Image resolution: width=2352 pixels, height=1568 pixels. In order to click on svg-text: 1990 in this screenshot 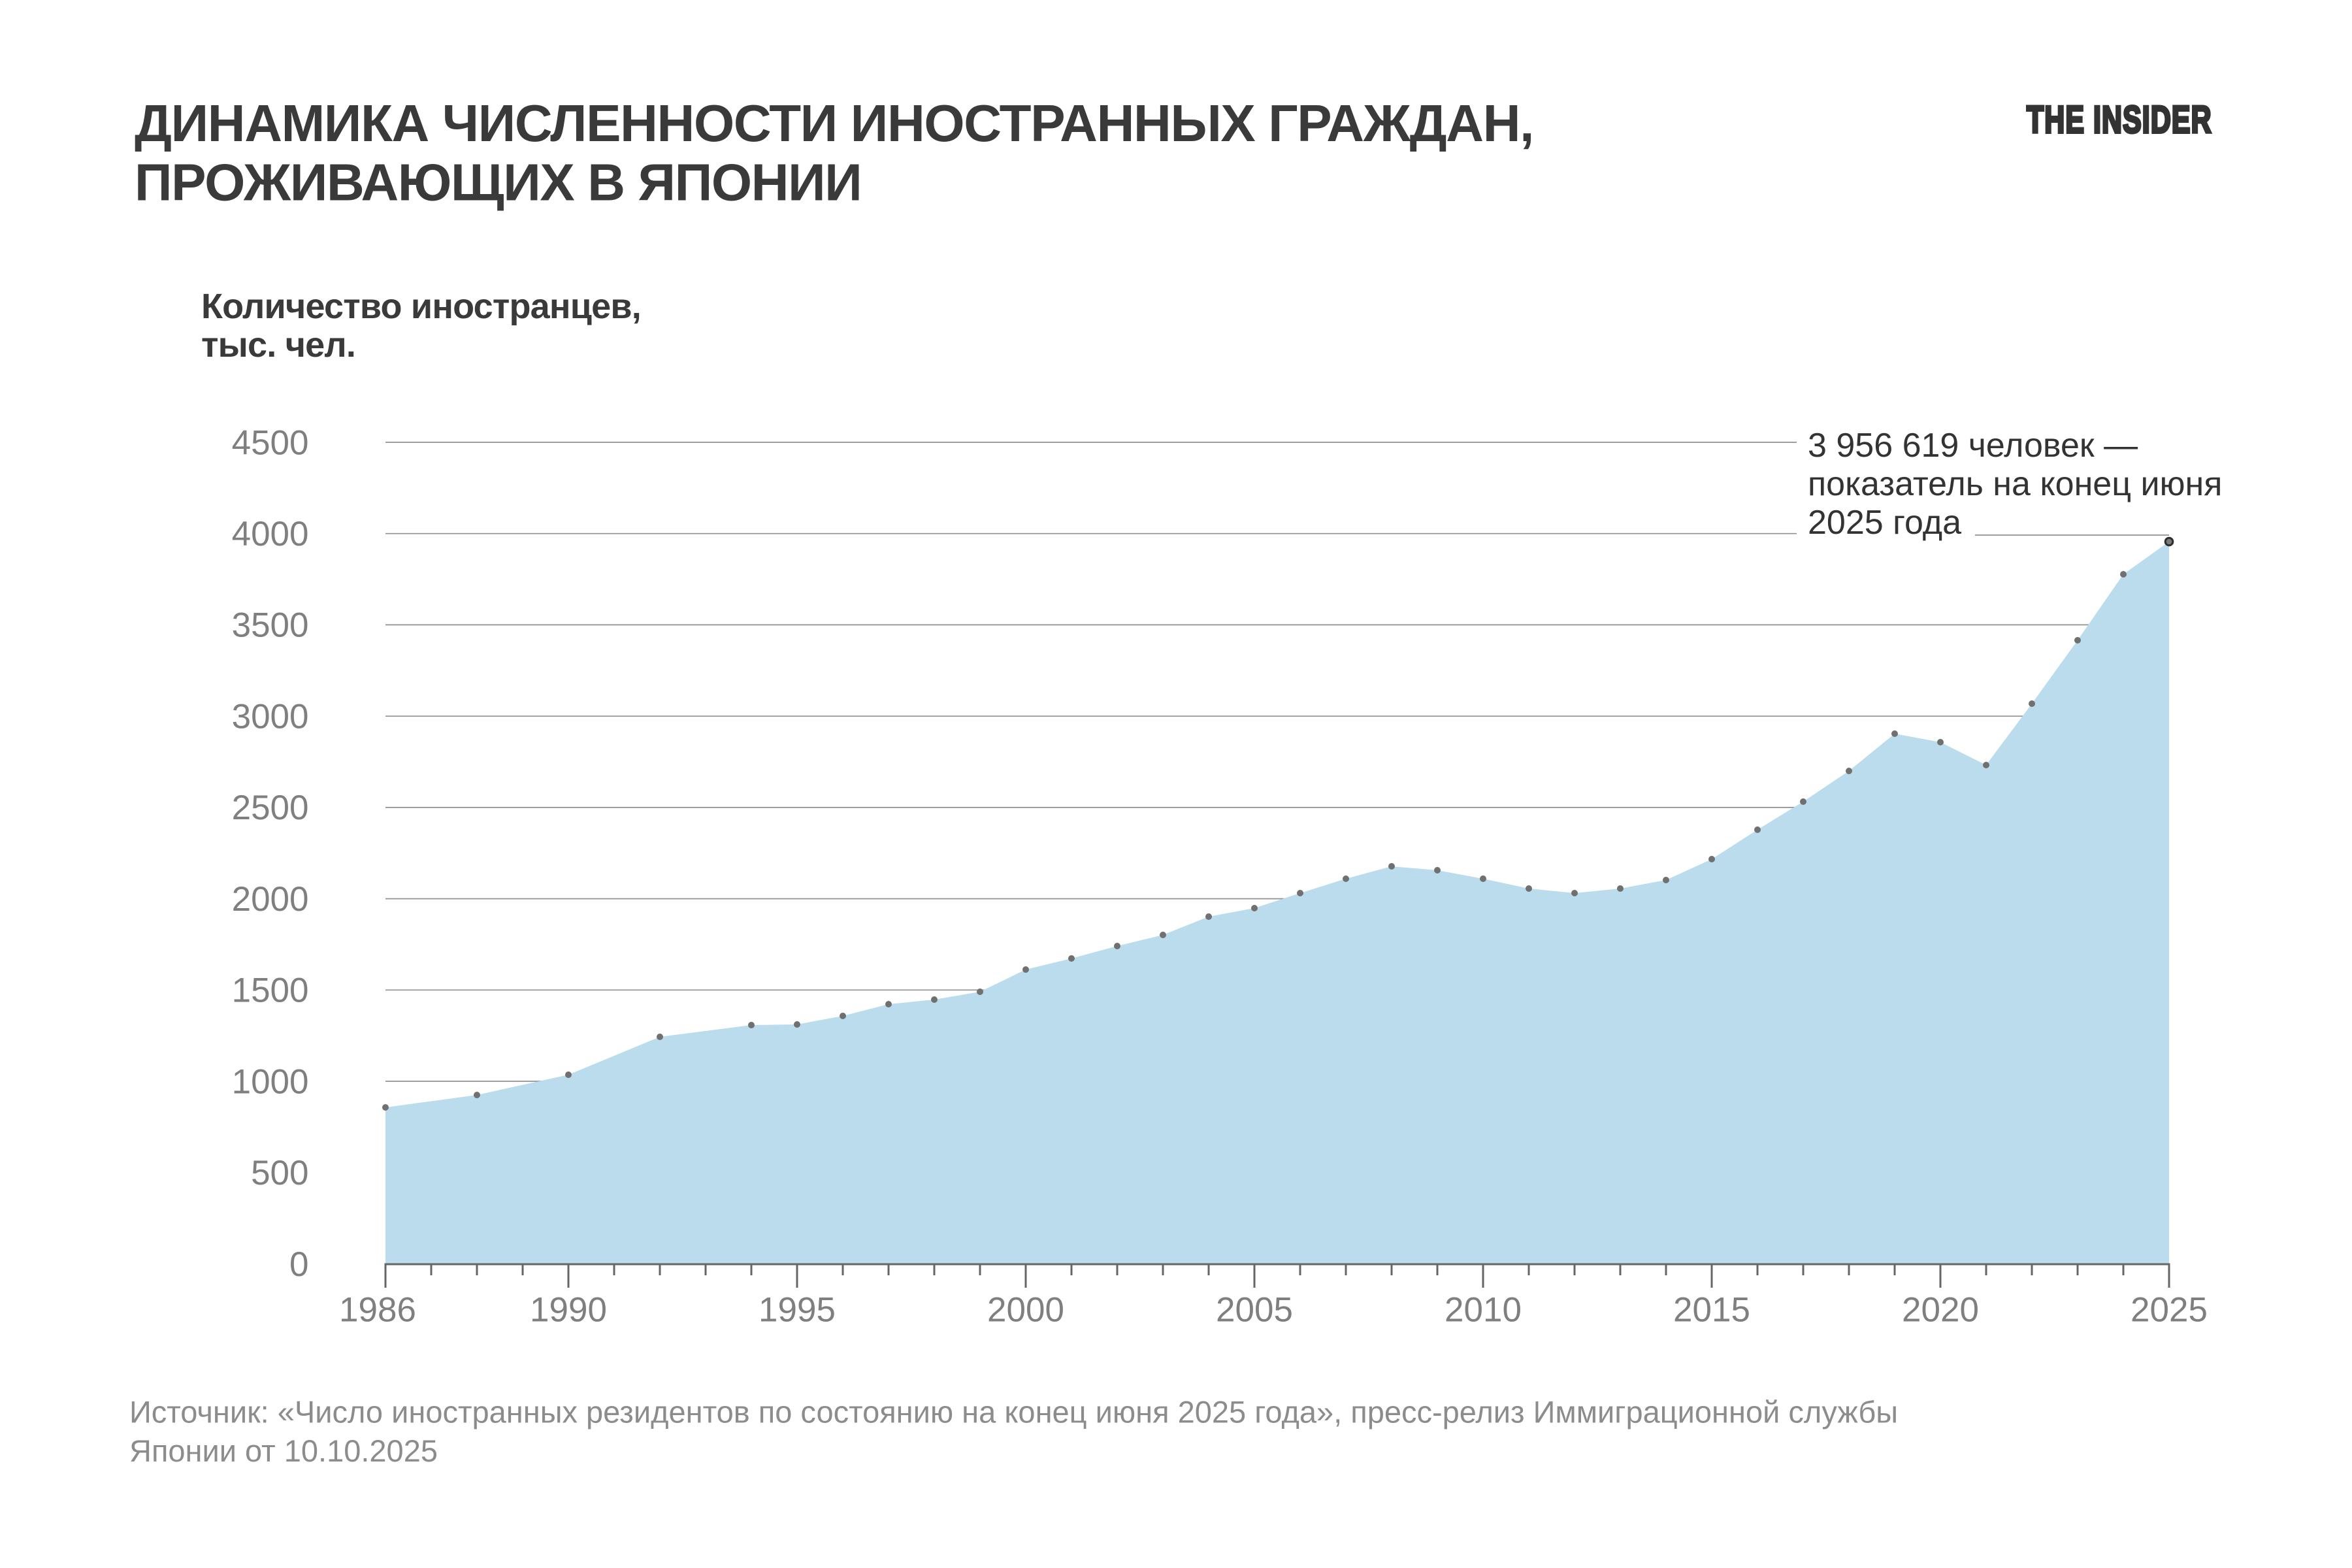, I will do `click(568, 1310)`.